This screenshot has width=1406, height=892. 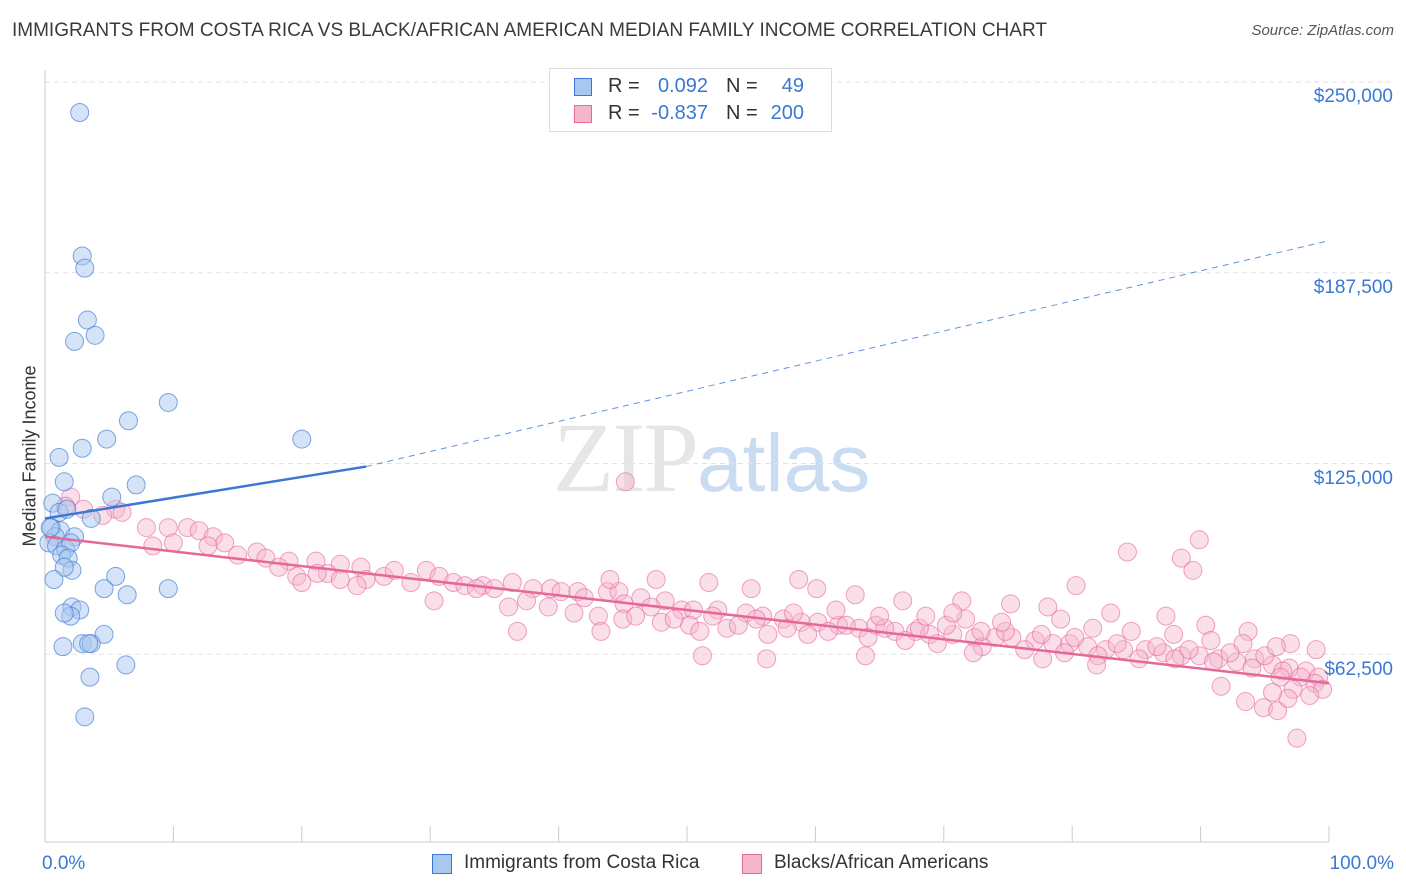 I want to click on y-tick-label-125000: $125,000, so click(x=1353, y=478).